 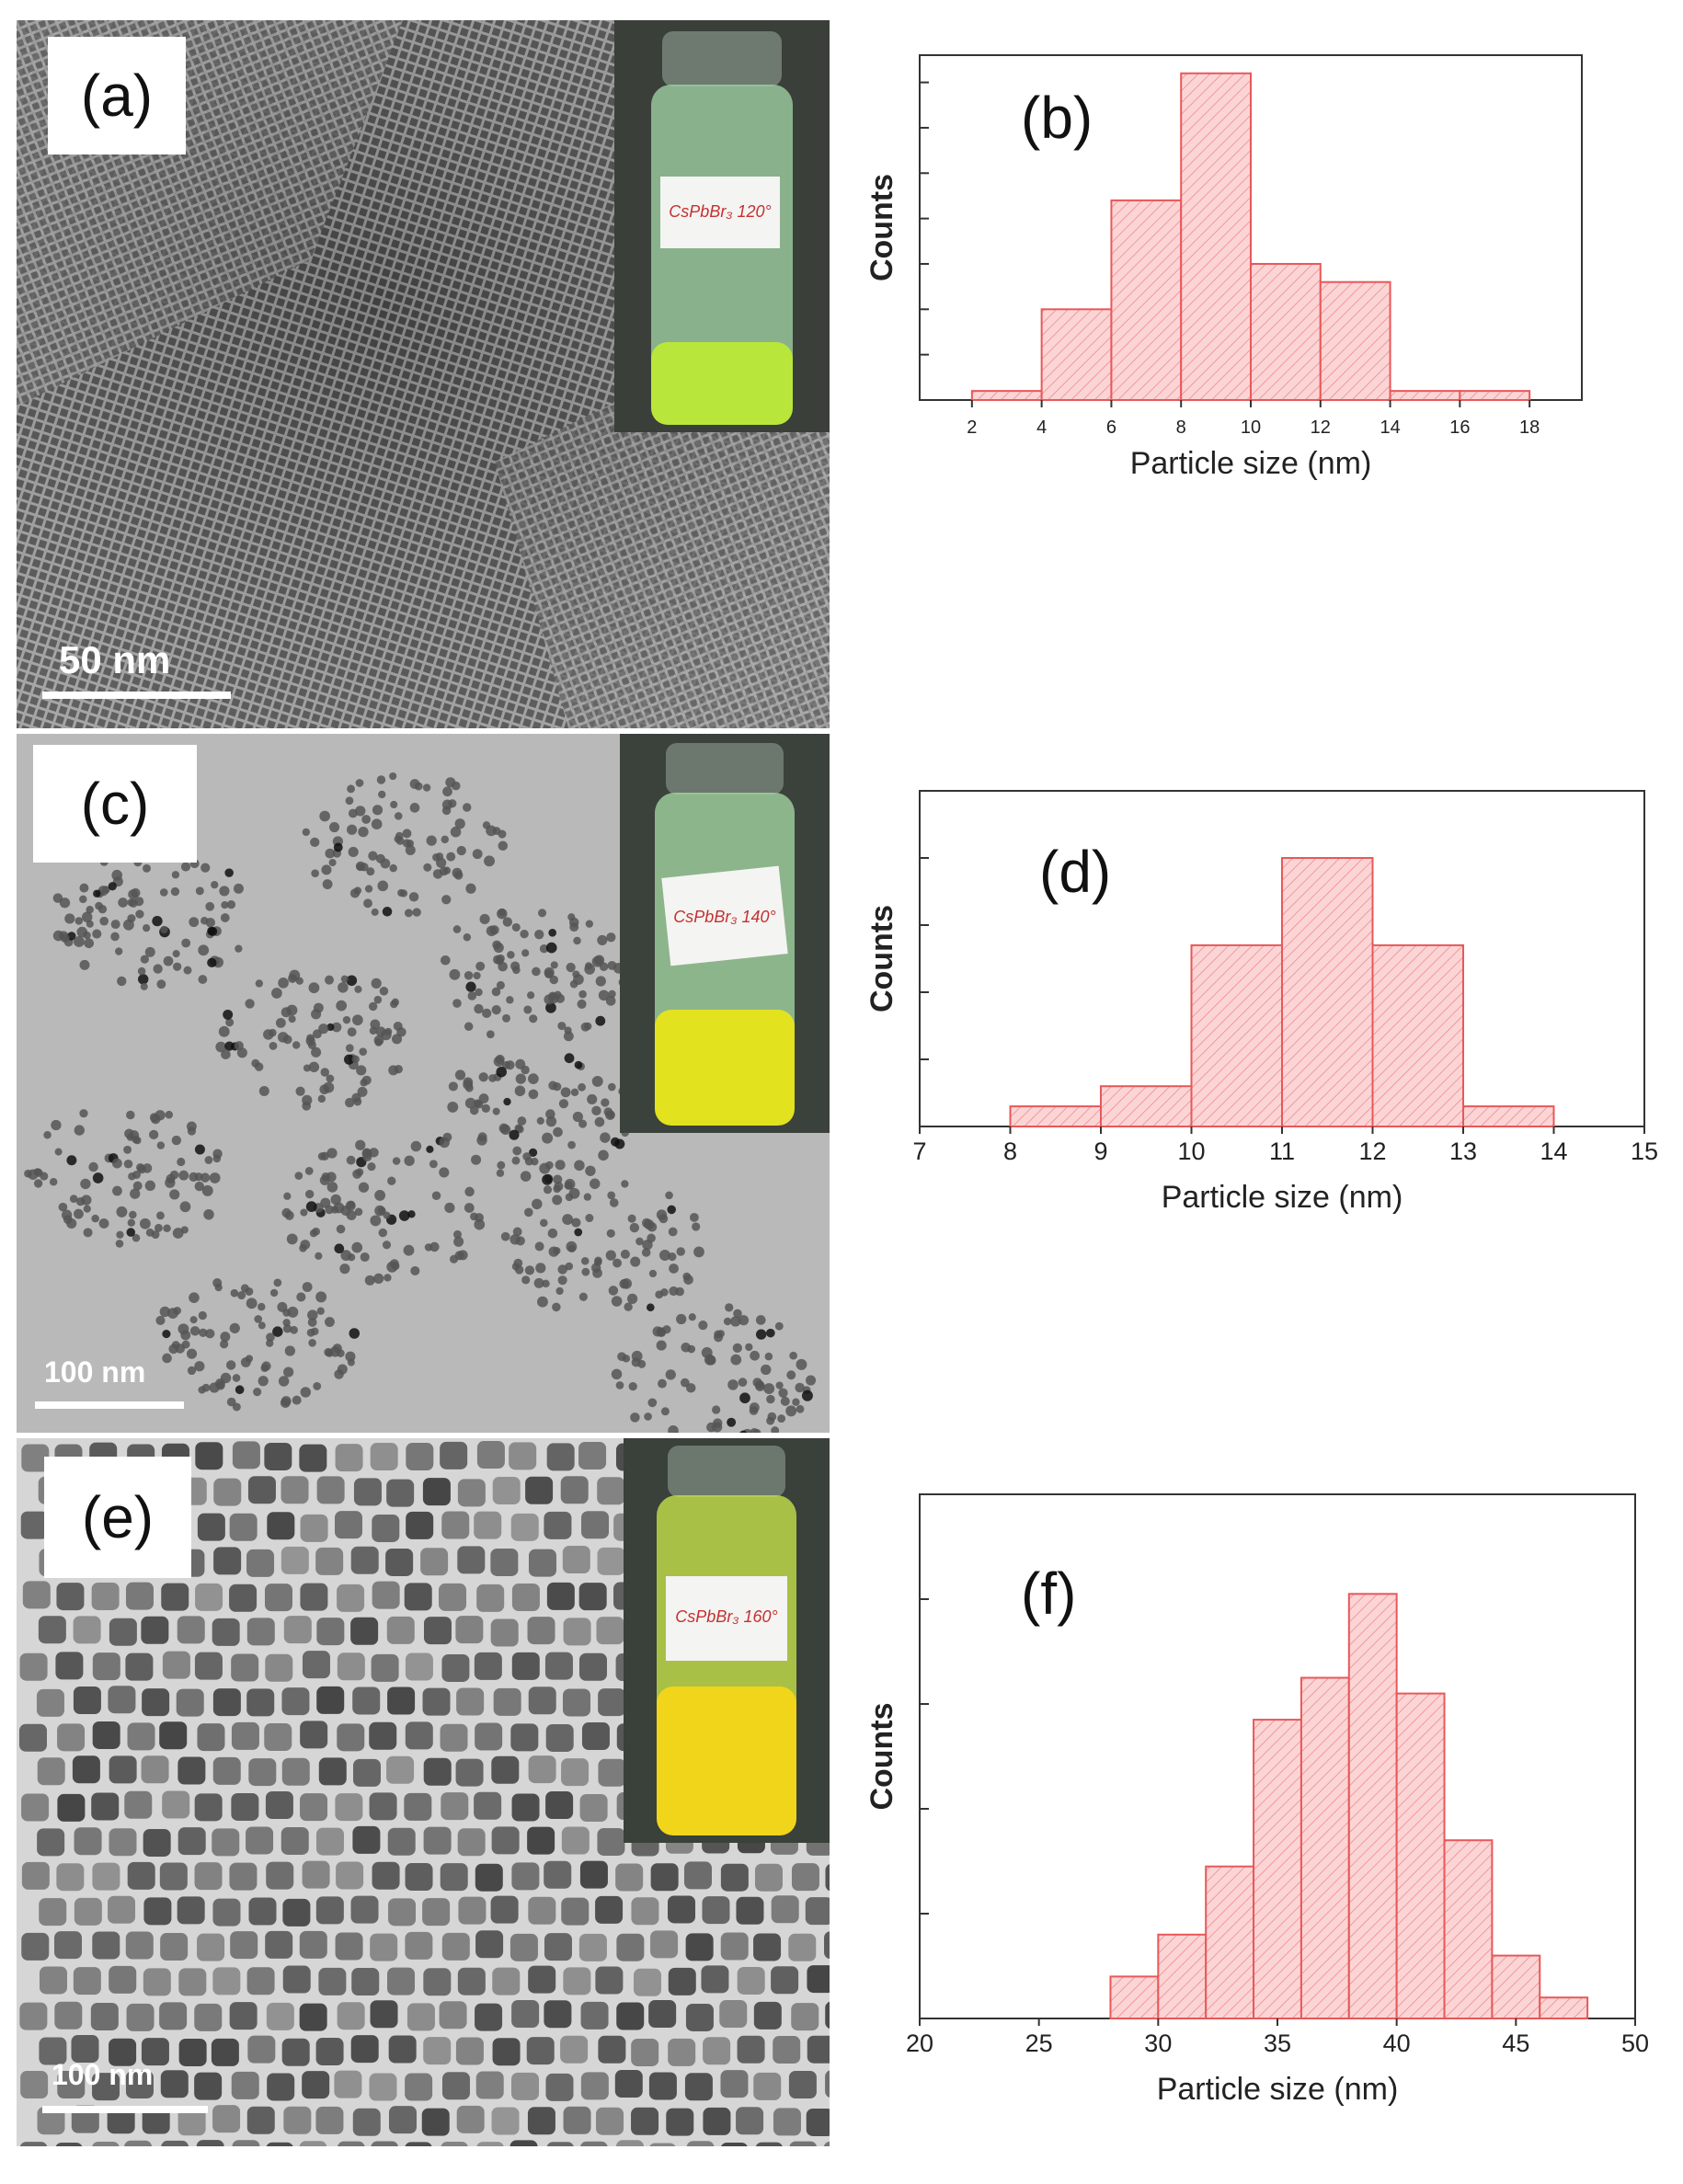 I want to click on scale-bar-label-e: 100 nm, so click(x=103, y=2074).